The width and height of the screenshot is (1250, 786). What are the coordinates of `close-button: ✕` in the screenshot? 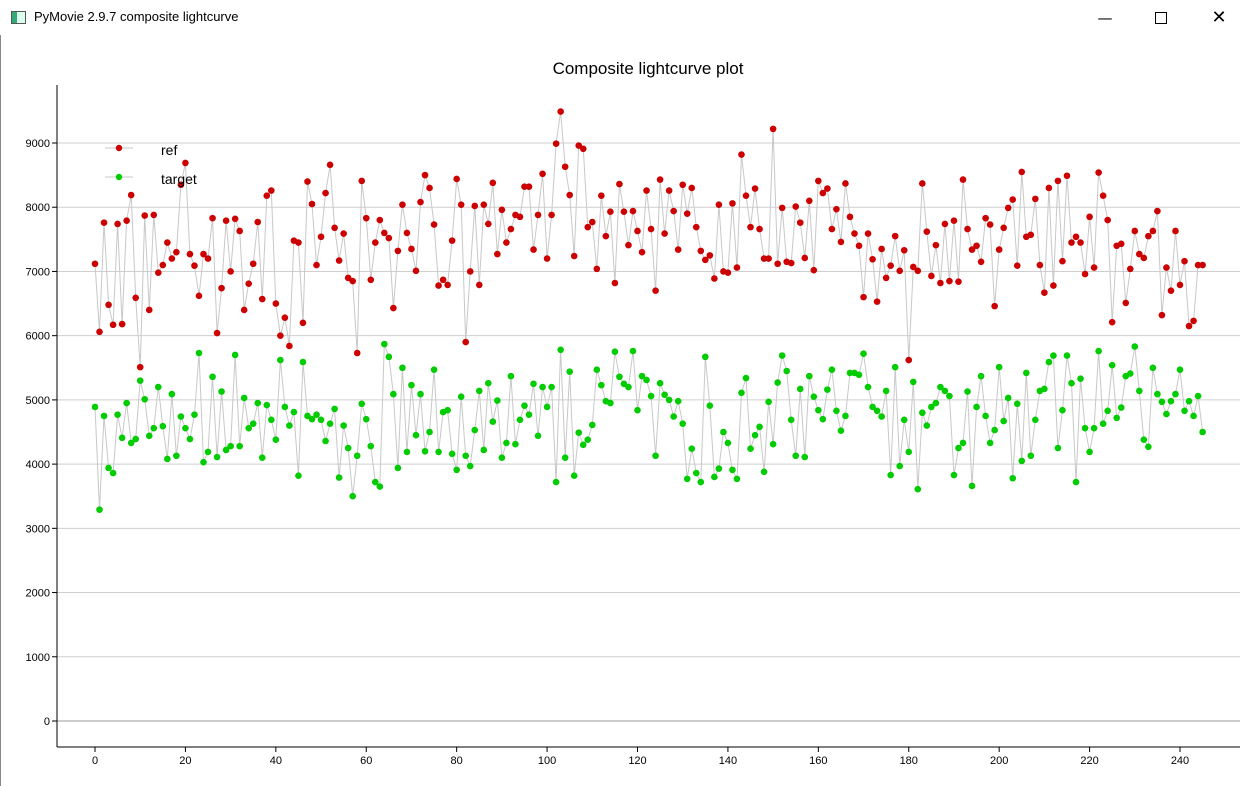 It's located at (1219, 17).